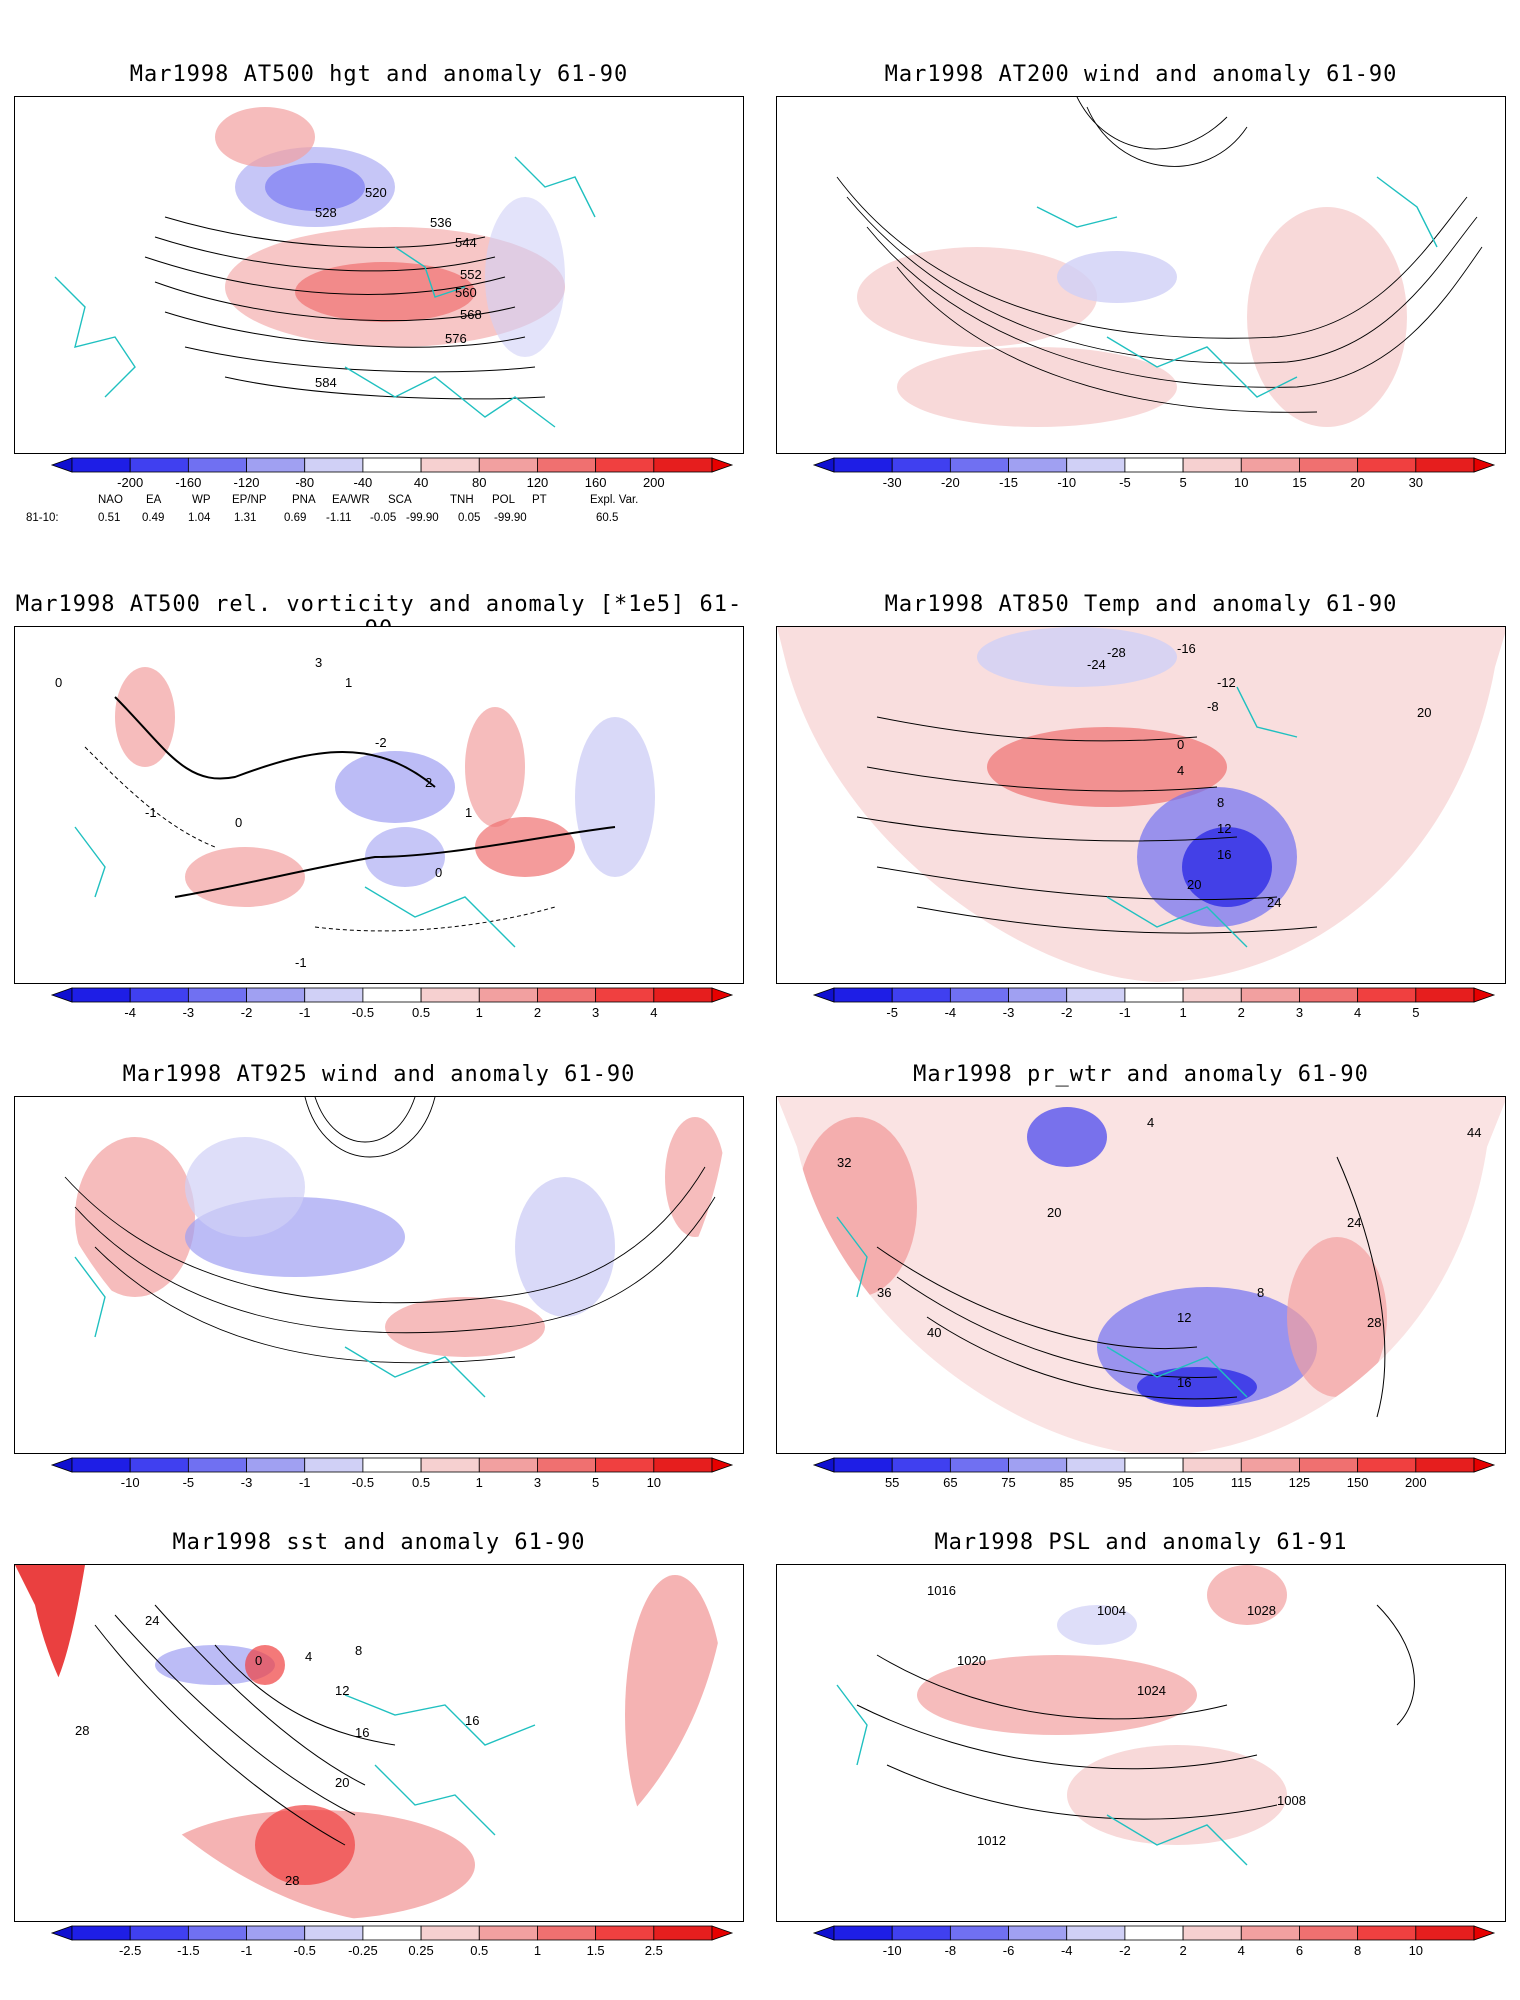 The image size is (1520, 2000). What do you see at coordinates (1184, 1317) in the screenshot?
I see `contour-label: 12` at bounding box center [1184, 1317].